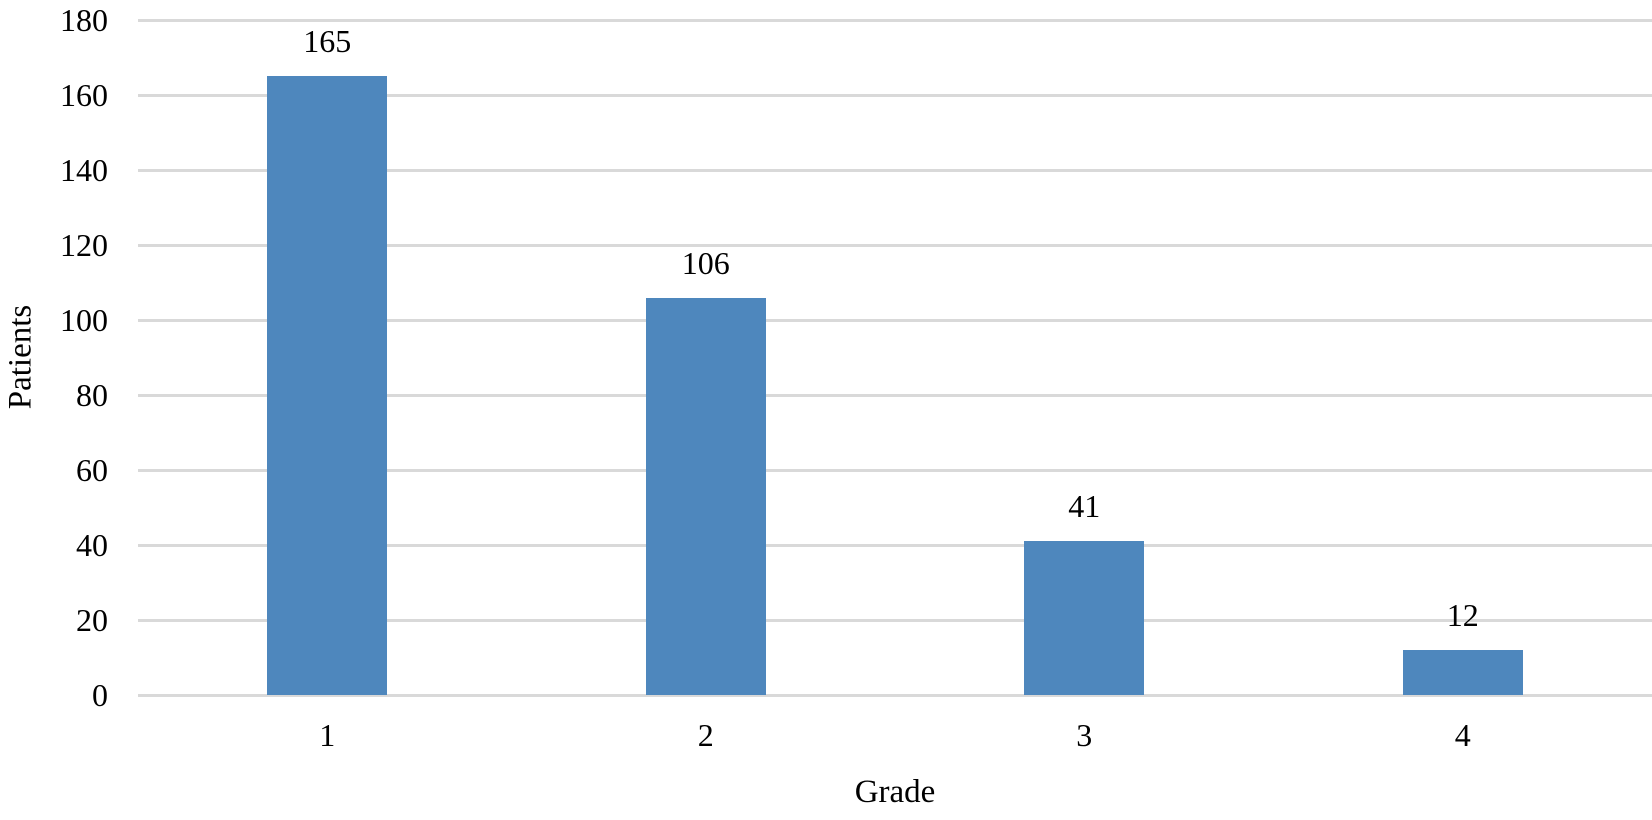 Image resolution: width=1652 pixels, height=820 pixels. What do you see at coordinates (327, 41) in the screenshot?
I see `bar-value-label: 165` at bounding box center [327, 41].